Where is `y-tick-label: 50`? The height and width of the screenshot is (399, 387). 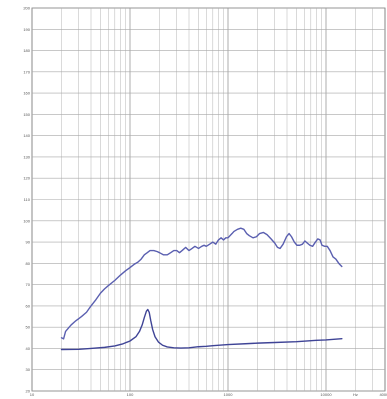 y-tick-label: 50 is located at coordinates (28, 327).